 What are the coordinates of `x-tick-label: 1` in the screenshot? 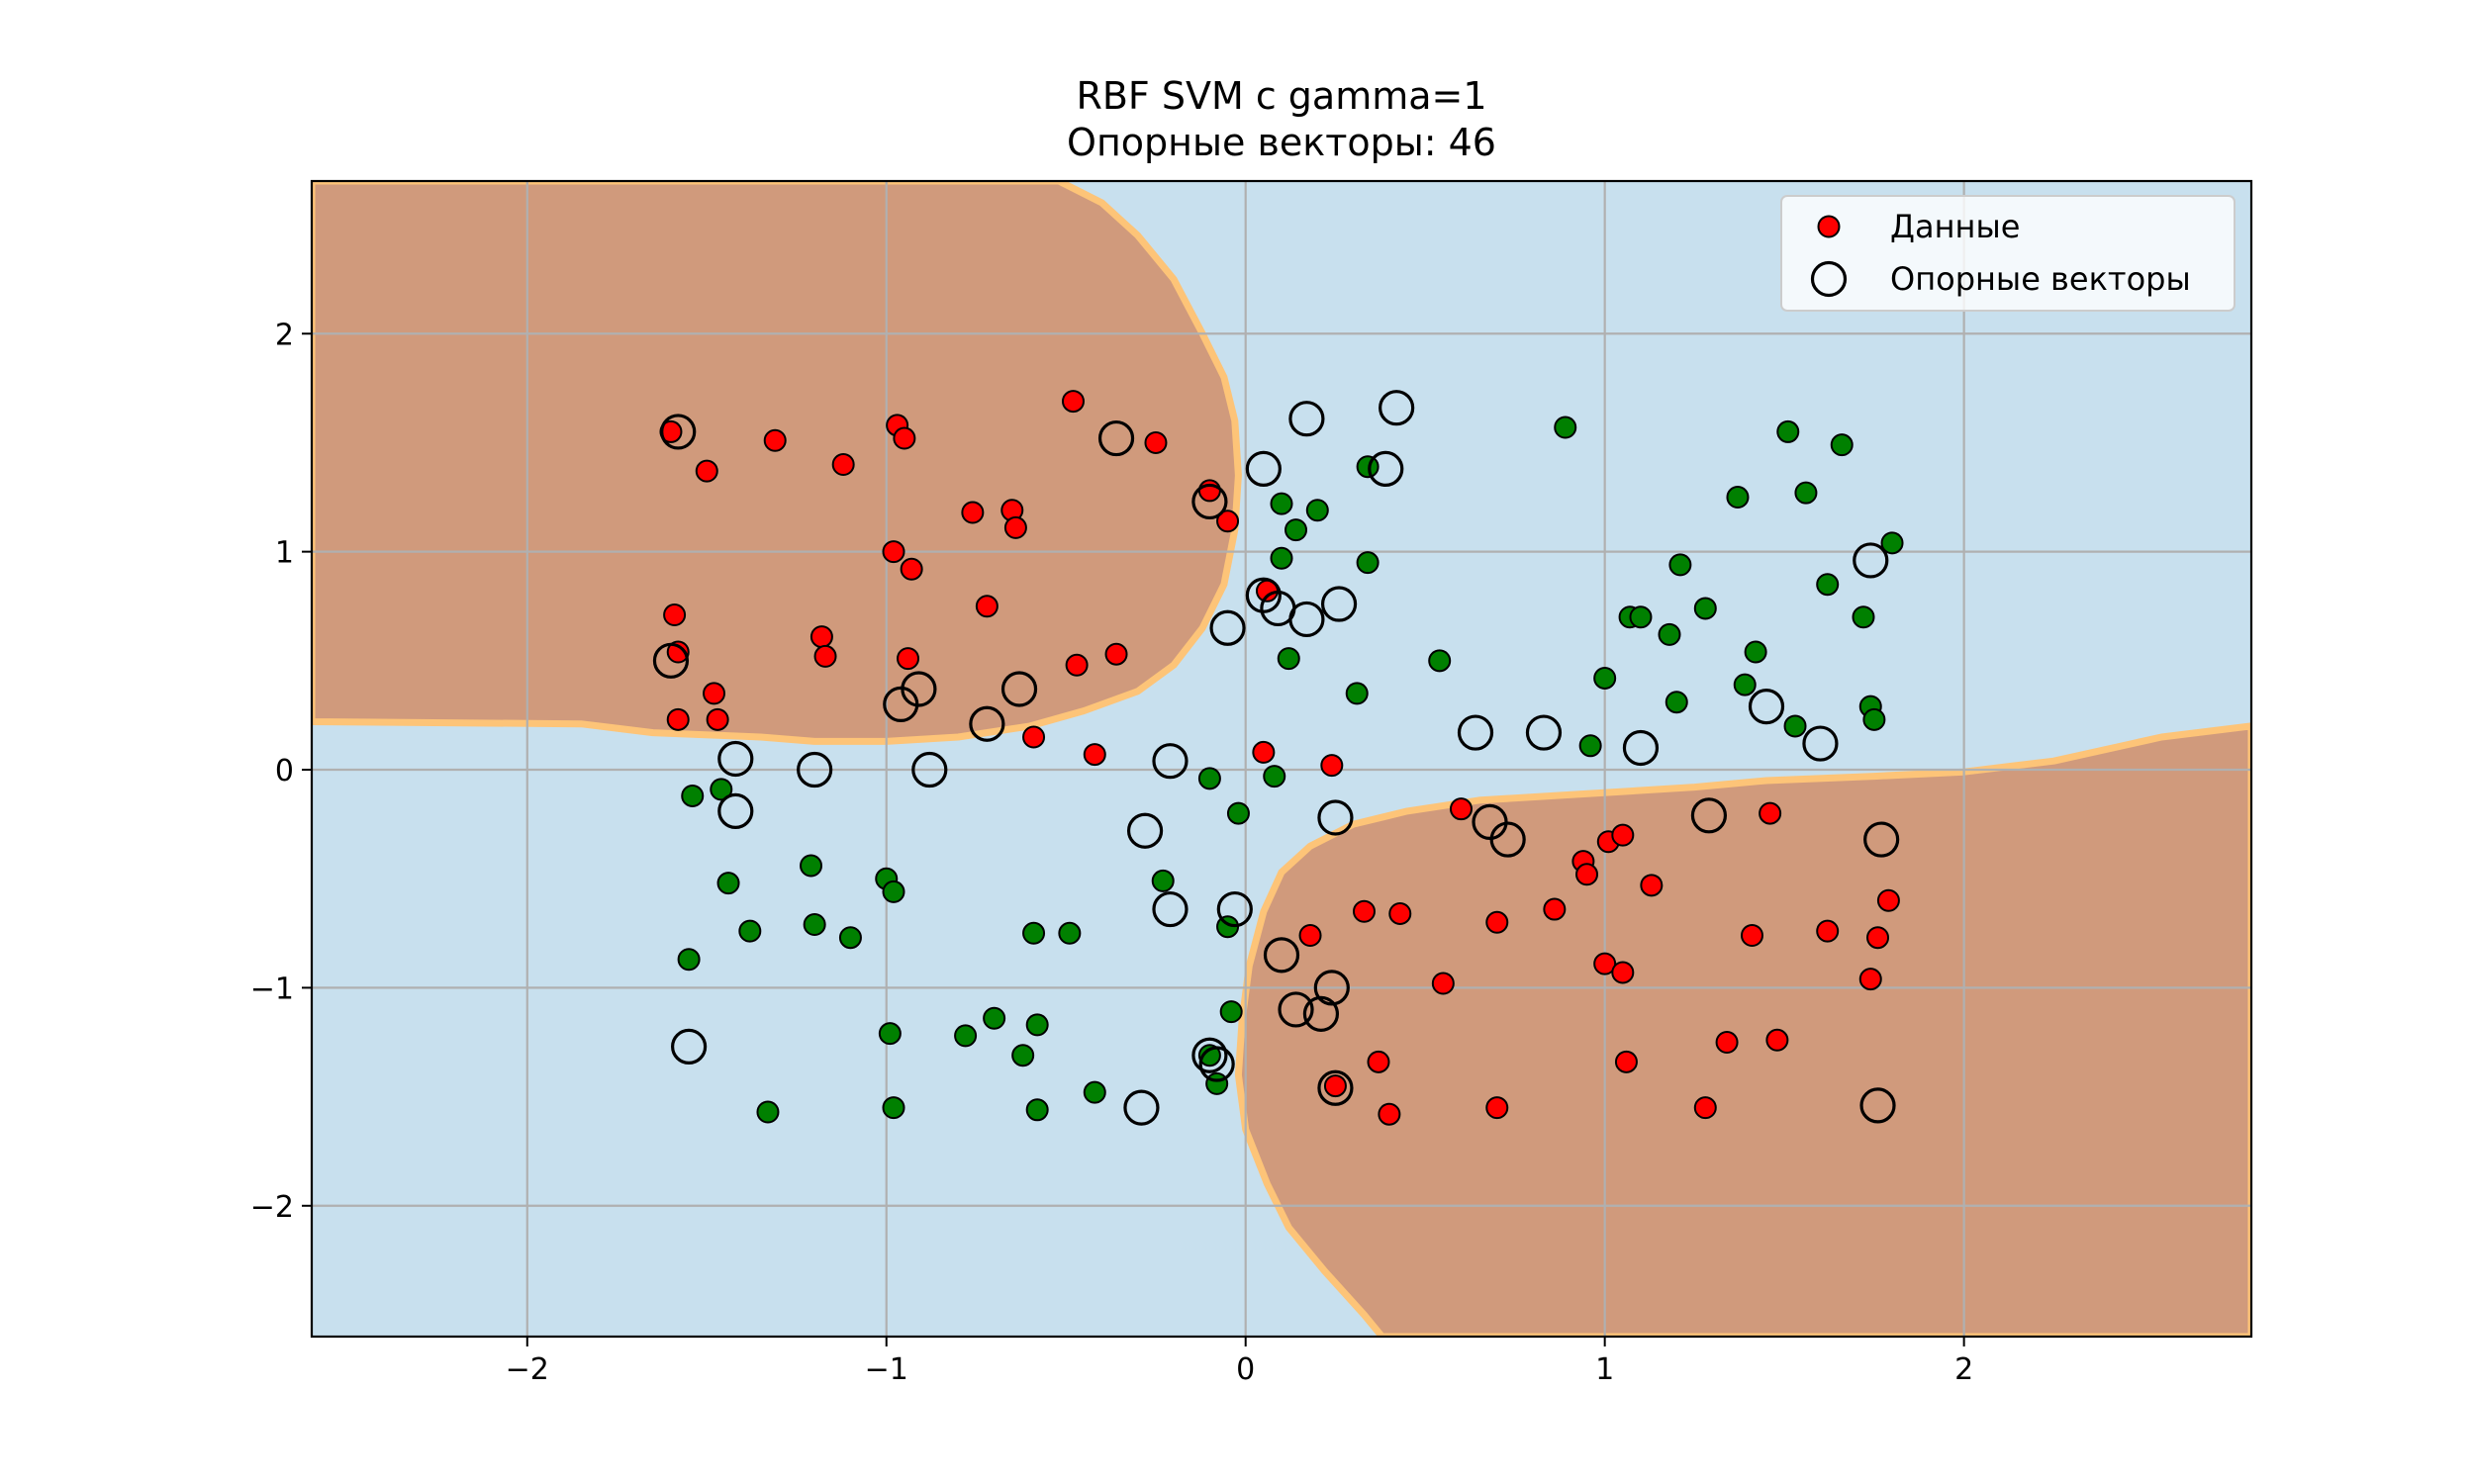 It's located at (1605, 1369).